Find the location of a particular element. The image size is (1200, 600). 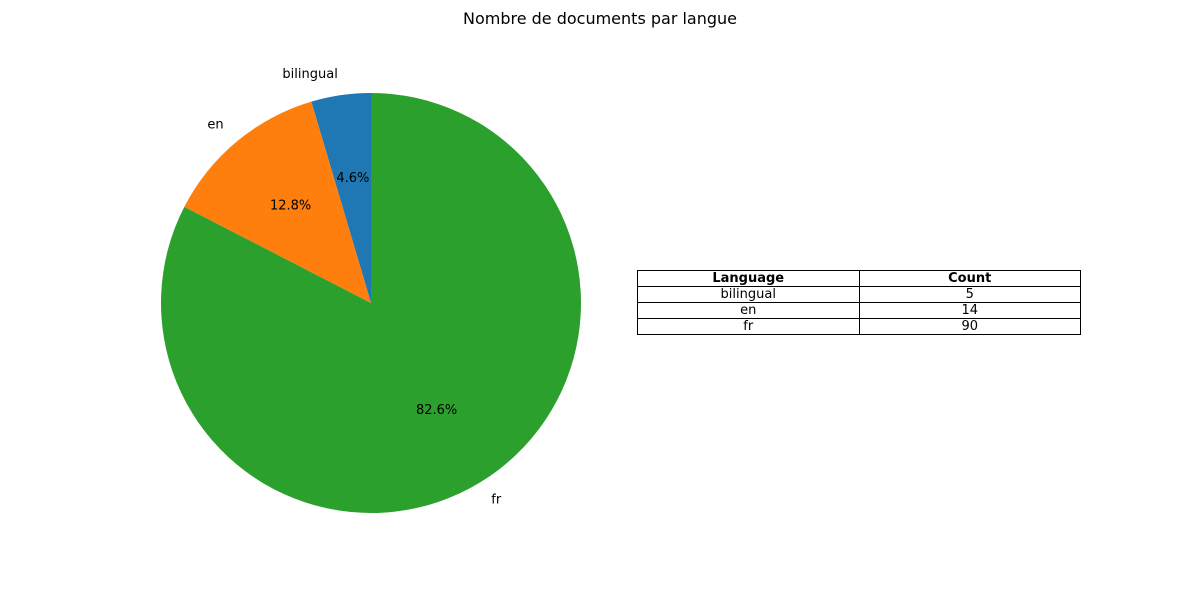

data-table: Language Count bilingual 5 en 14 fr 90 is located at coordinates (859, 302).